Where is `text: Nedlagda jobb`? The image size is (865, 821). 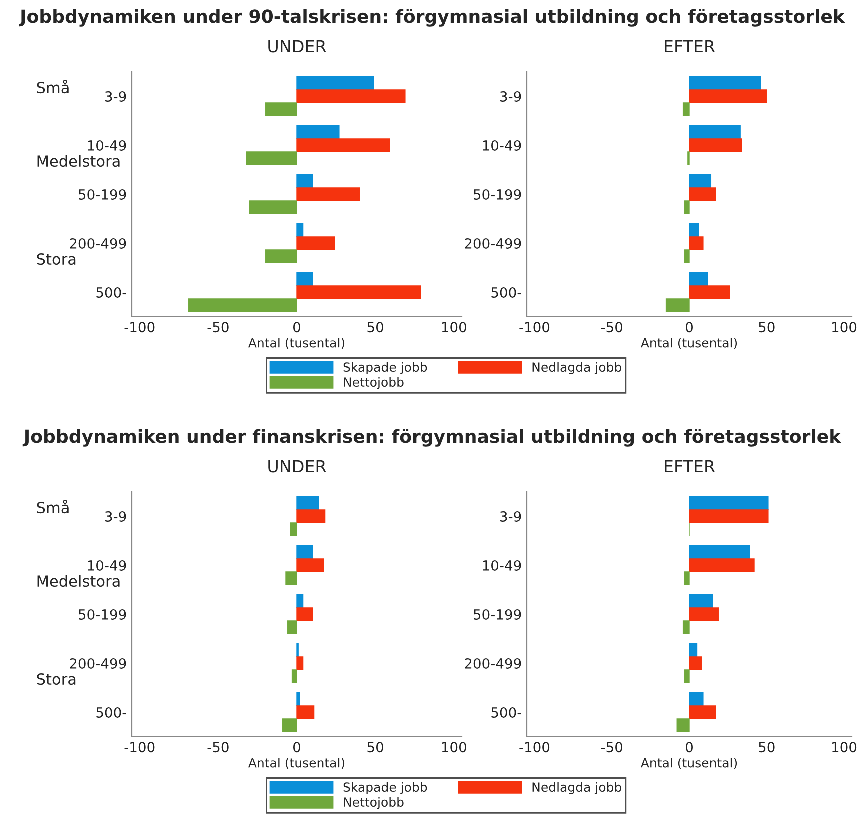 text: Nedlagda jobb is located at coordinates (577, 788).